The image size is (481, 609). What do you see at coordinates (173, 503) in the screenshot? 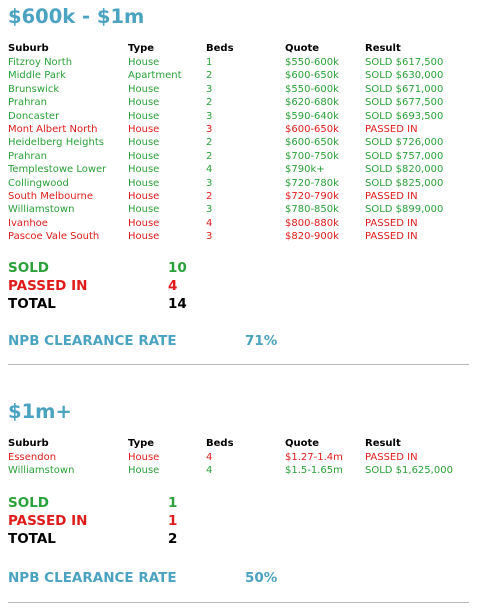
I see `summary-sold-count: 1` at bounding box center [173, 503].